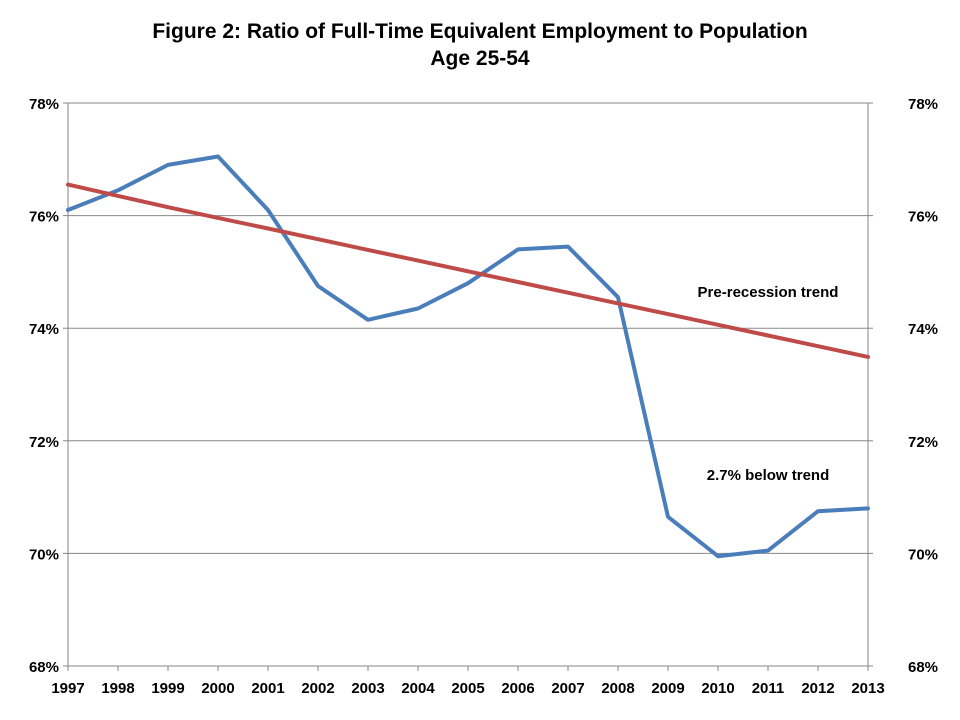 Image resolution: width=960 pixels, height=720 pixels. Describe the element at coordinates (418, 688) in the screenshot. I see `x-tick-label: 2004` at that location.